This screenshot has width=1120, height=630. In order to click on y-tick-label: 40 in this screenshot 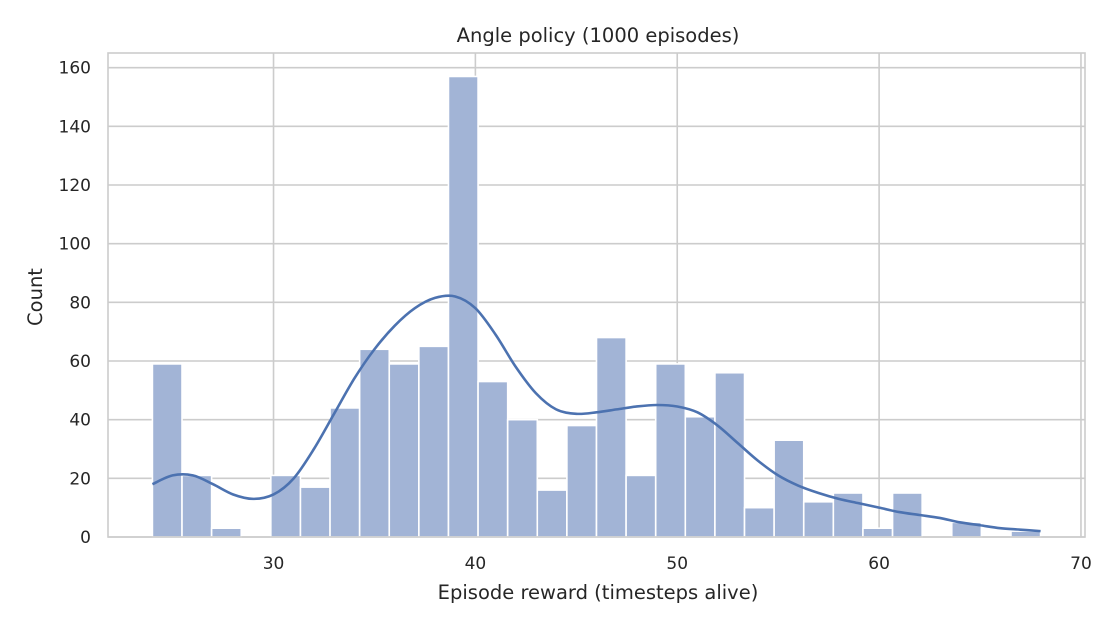, I will do `click(80, 421)`.